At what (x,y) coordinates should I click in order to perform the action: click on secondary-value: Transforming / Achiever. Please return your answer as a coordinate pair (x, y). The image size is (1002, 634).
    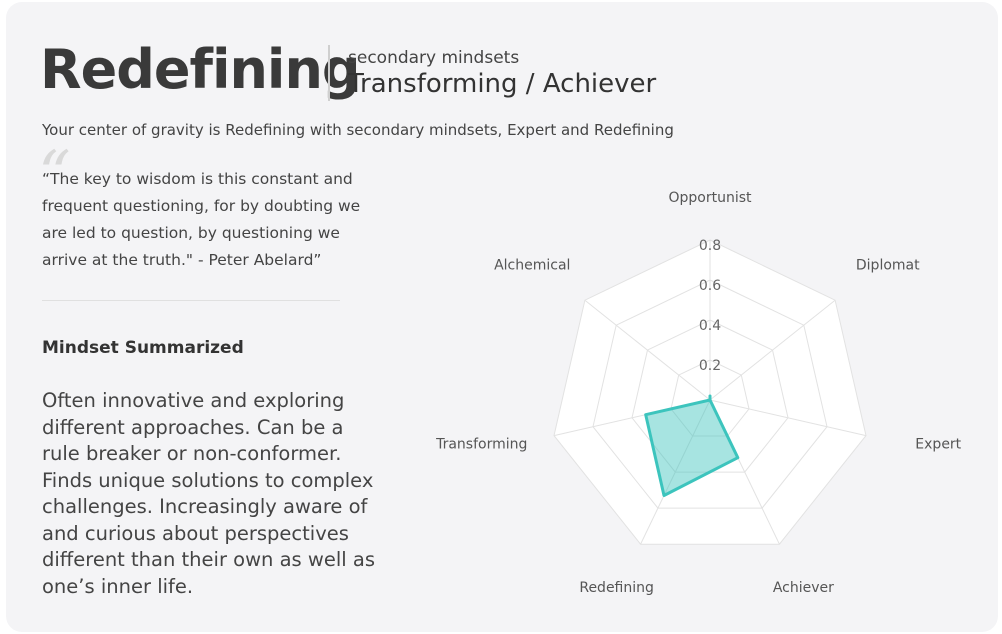
    Looking at the image, I should click on (502, 84).